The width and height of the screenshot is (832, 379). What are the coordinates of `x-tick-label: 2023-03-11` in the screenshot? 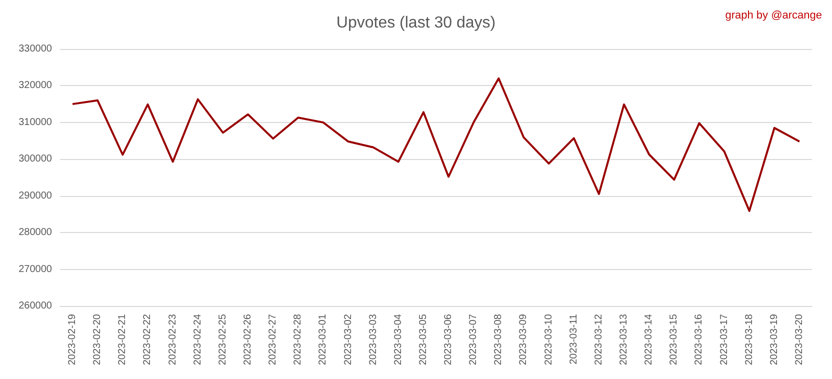 It's located at (574, 339).